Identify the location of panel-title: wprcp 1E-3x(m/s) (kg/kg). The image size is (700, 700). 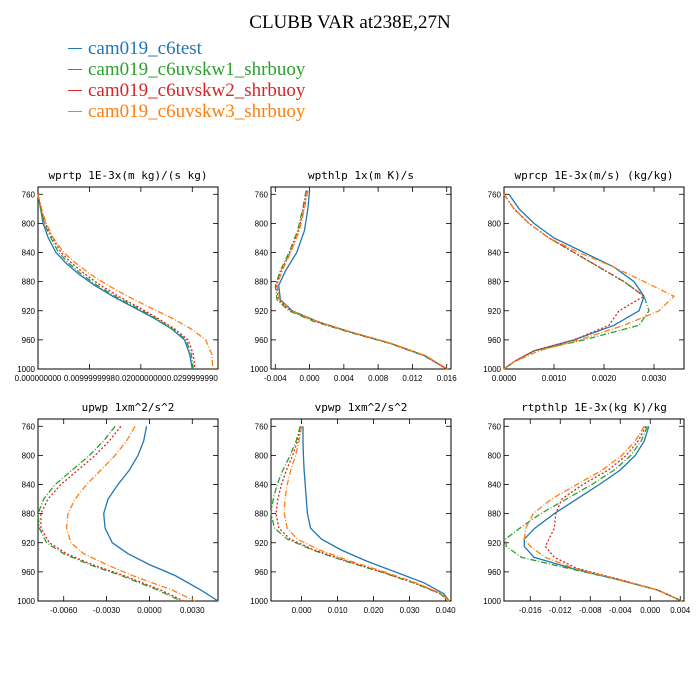
(594, 175).